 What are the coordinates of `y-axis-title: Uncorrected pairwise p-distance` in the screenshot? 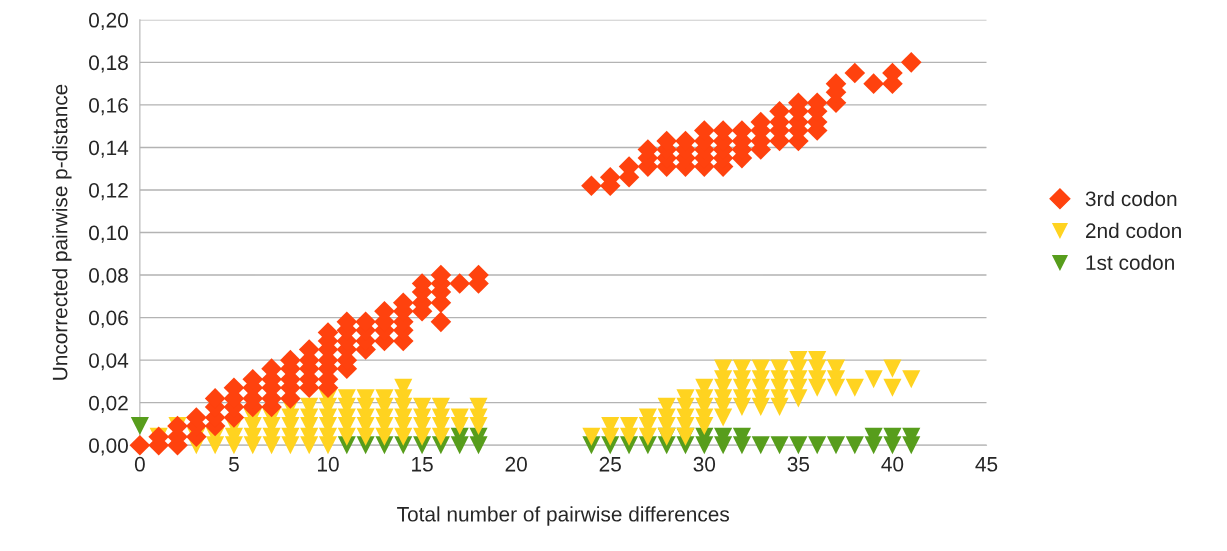 It's located at (62, 232).